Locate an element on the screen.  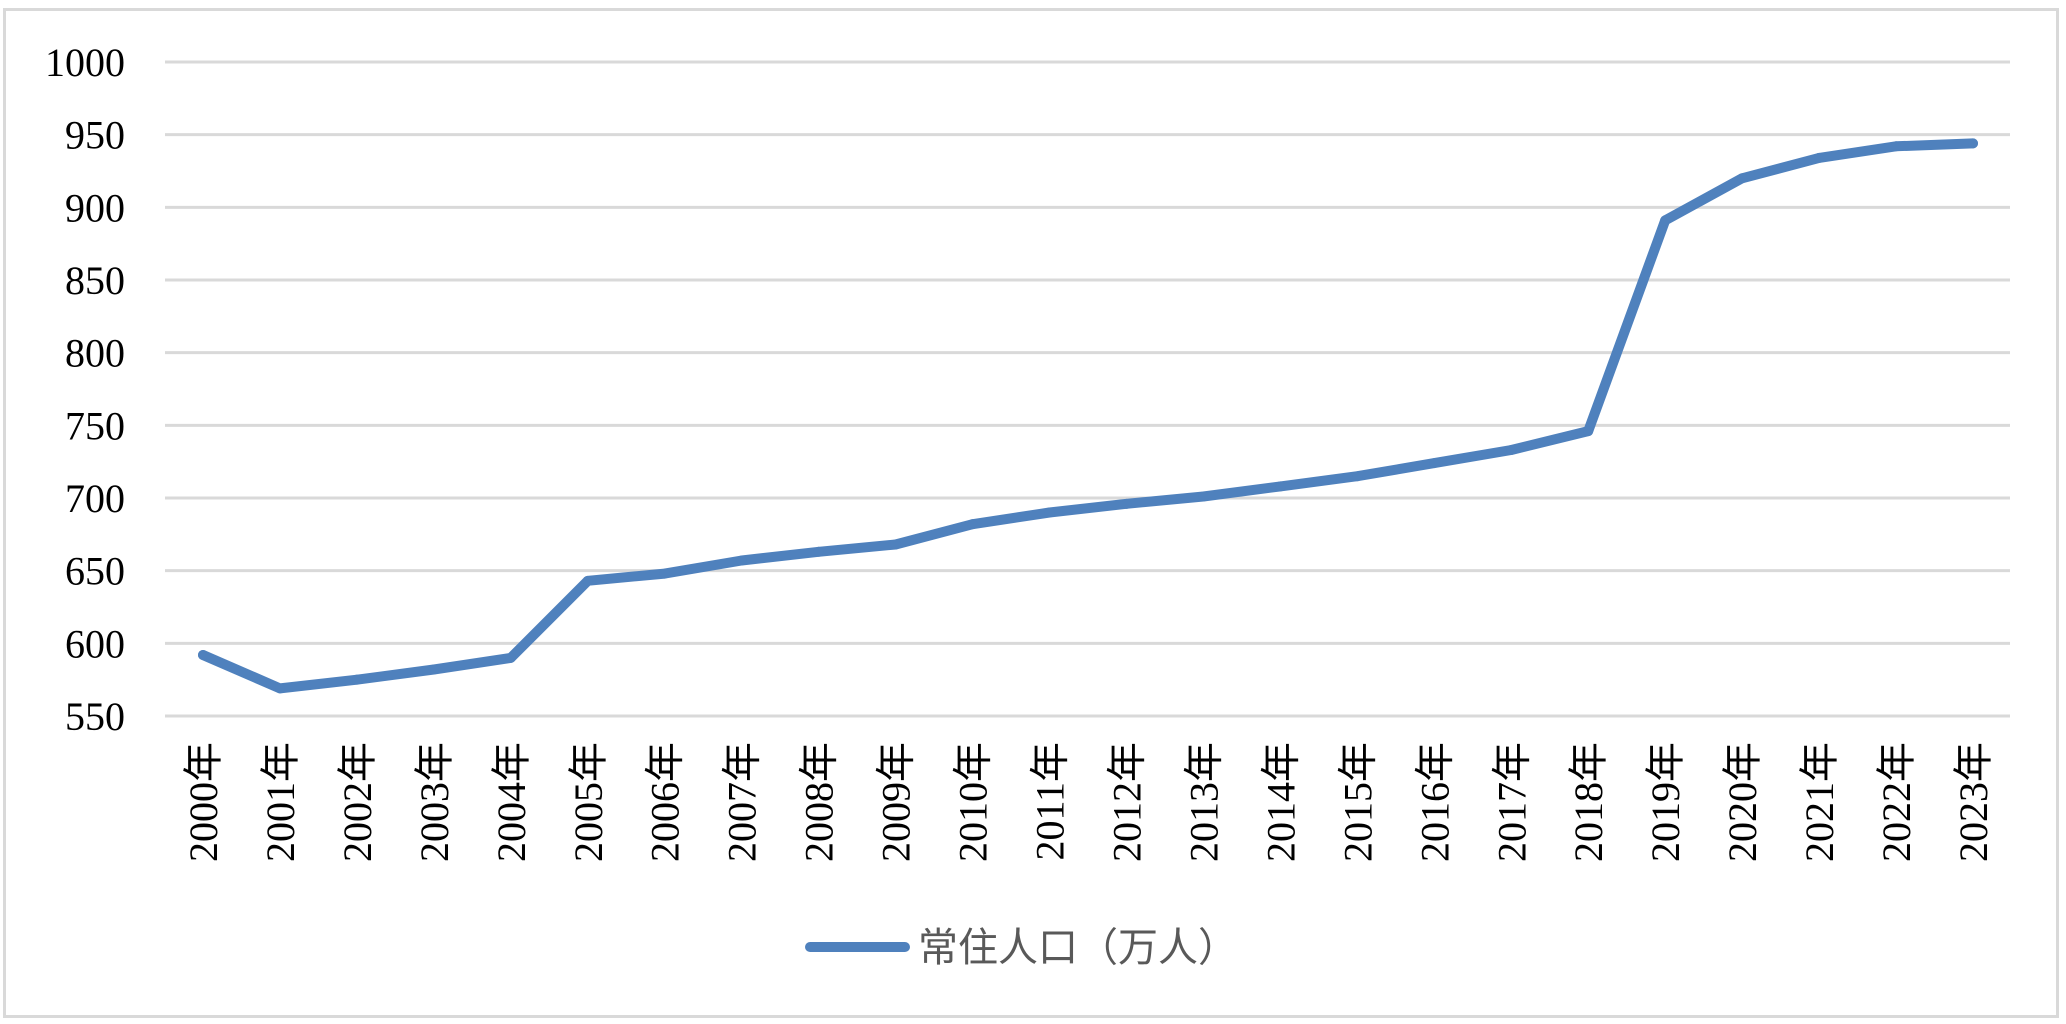
x-tick-label: 2005年 is located at coordinates (588, 802).